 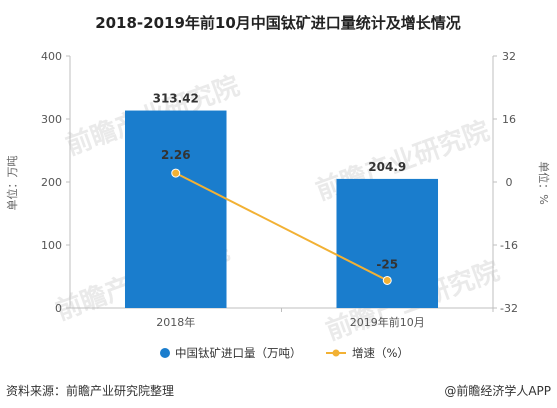 I want to click on legend: 中国钛矿进口量（万吨） 增速（%）, so click(x=284, y=353).